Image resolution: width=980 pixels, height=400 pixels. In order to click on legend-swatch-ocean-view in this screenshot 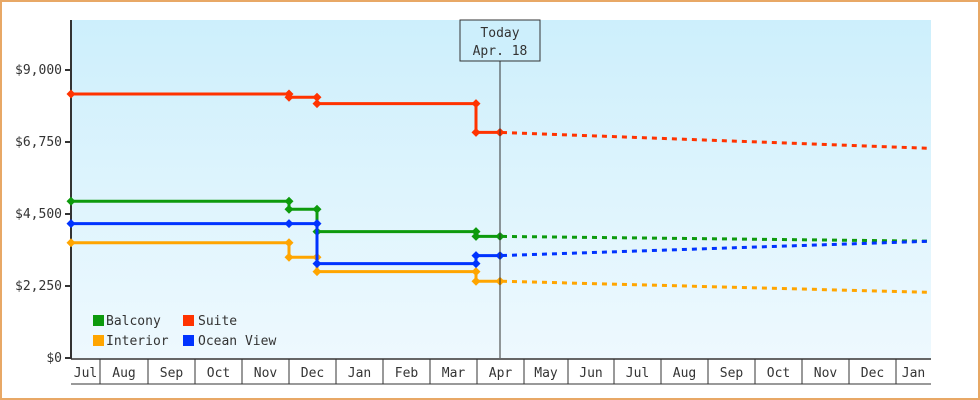, I will do `click(188, 340)`.